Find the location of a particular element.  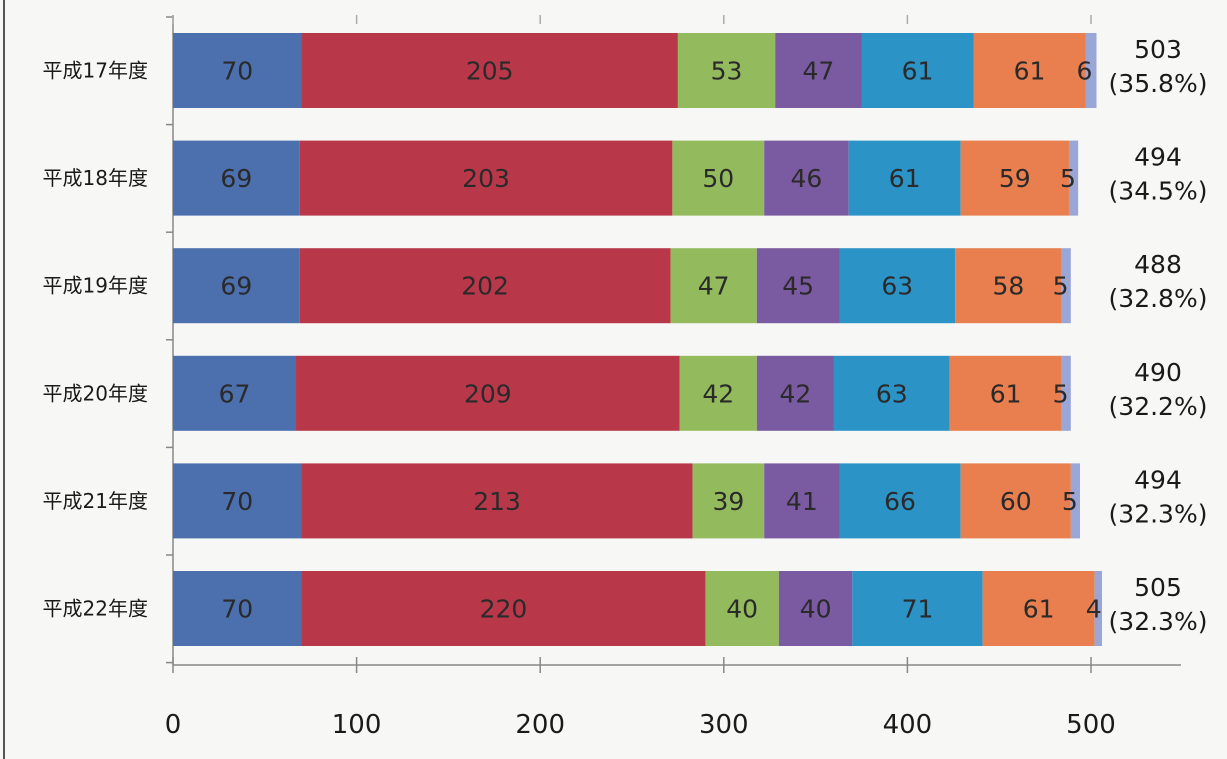

segment-value-label: 213 is located at coordinates (497, 501).